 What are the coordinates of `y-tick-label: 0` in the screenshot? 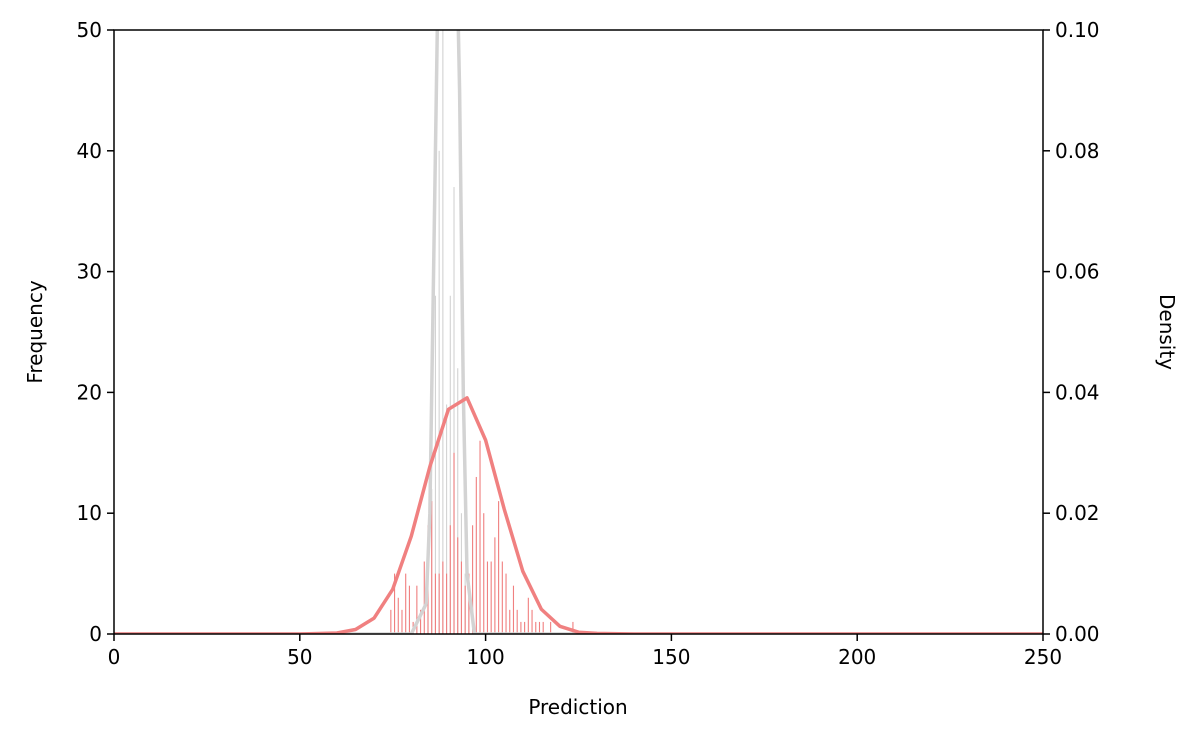 It's located at (95, 634).